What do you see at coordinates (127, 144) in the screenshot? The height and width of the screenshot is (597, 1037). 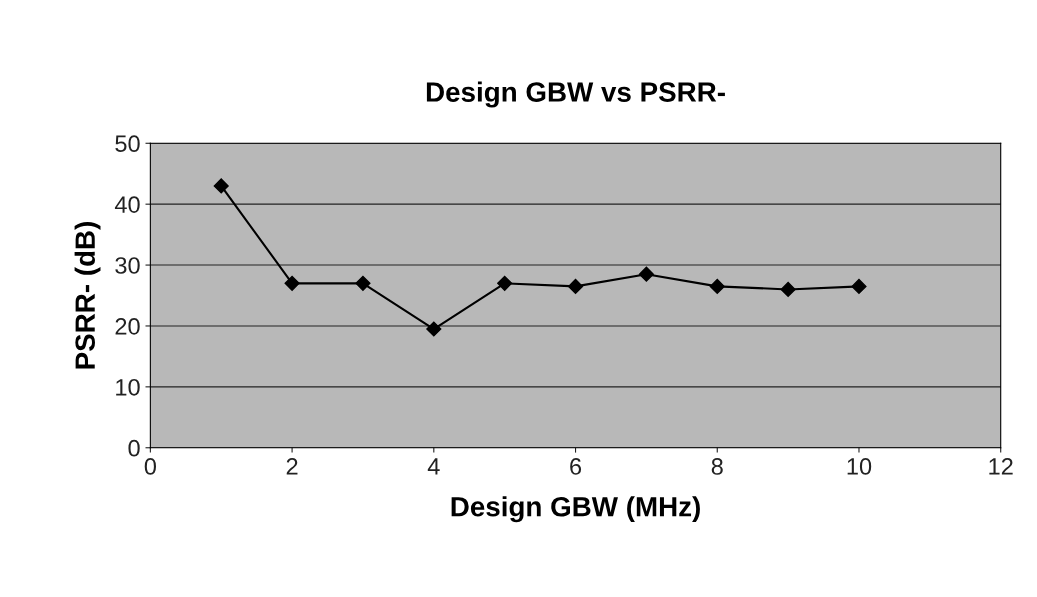 I see `y-tick-label: 50` at bounding box center [127, 144].